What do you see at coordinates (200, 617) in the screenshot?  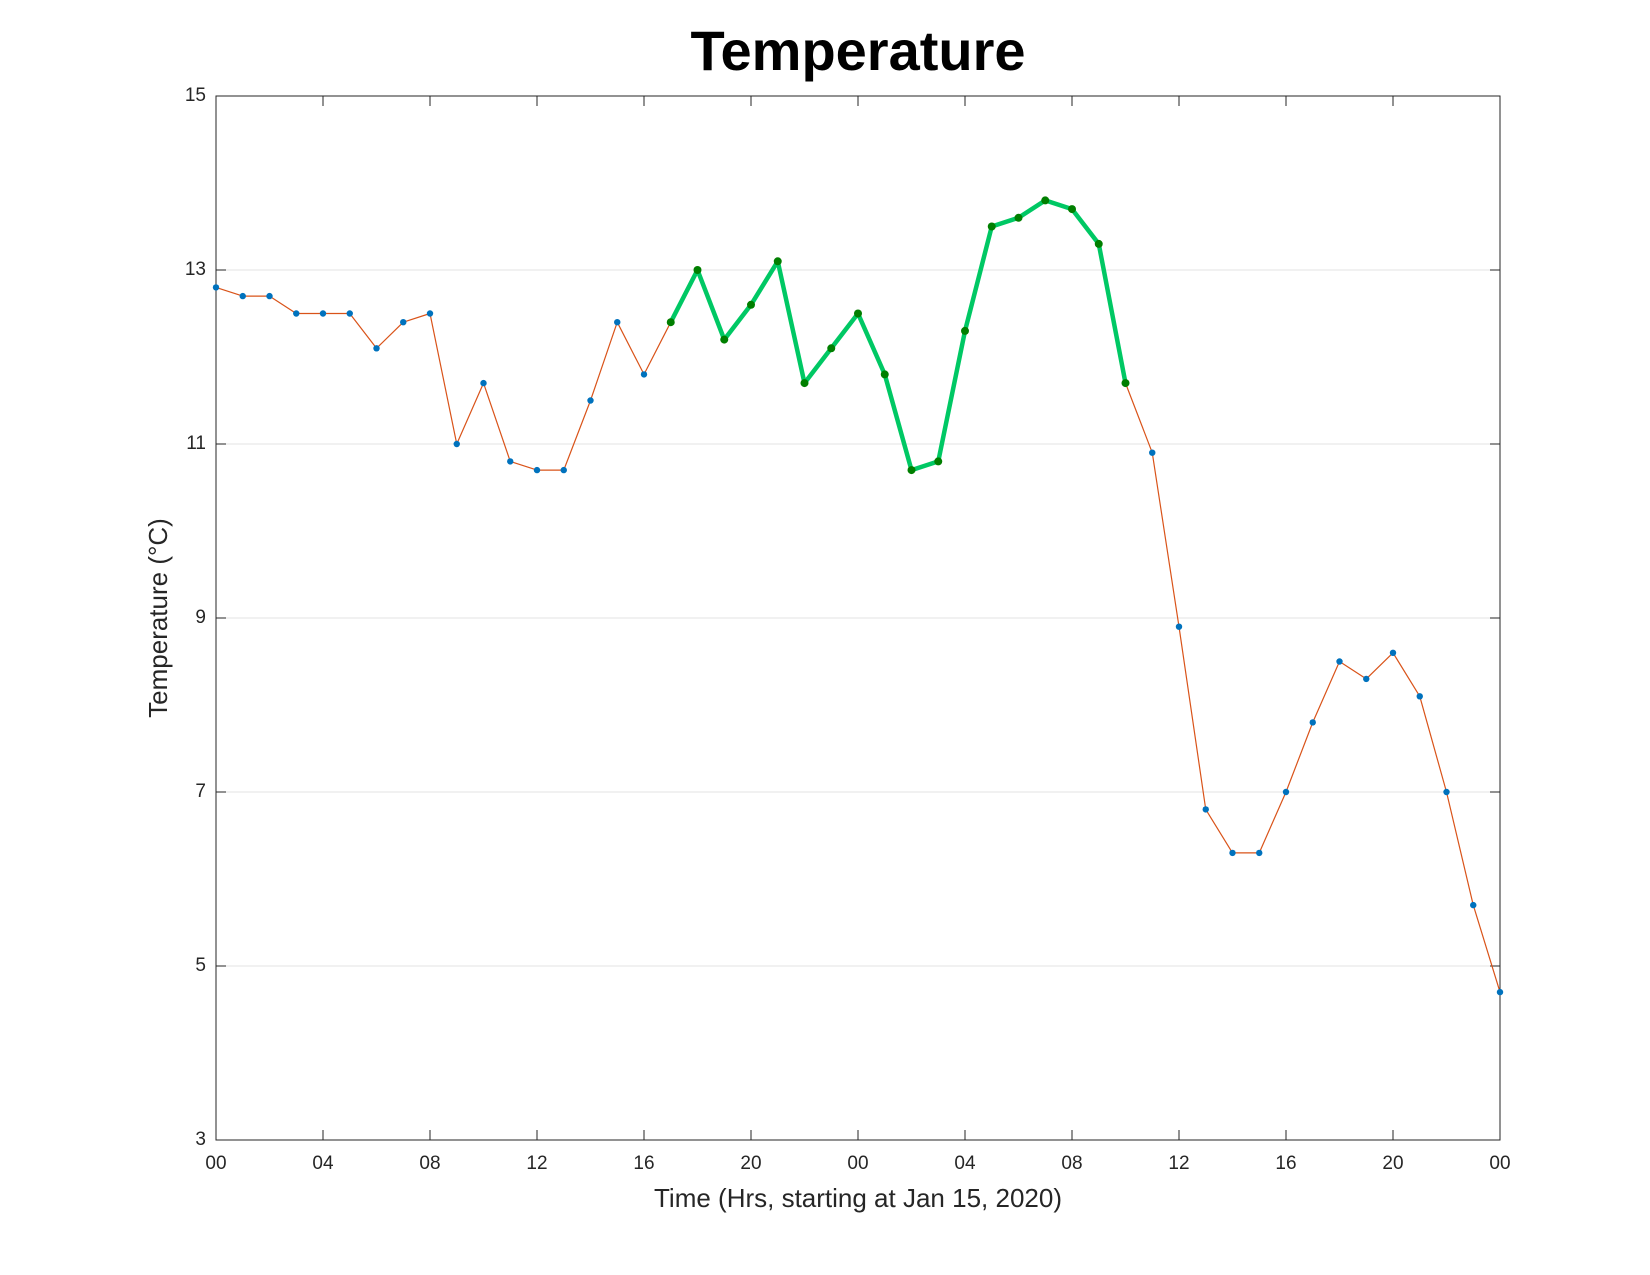 I see `y-tick-label: 9` at bounding box center [200, 617].